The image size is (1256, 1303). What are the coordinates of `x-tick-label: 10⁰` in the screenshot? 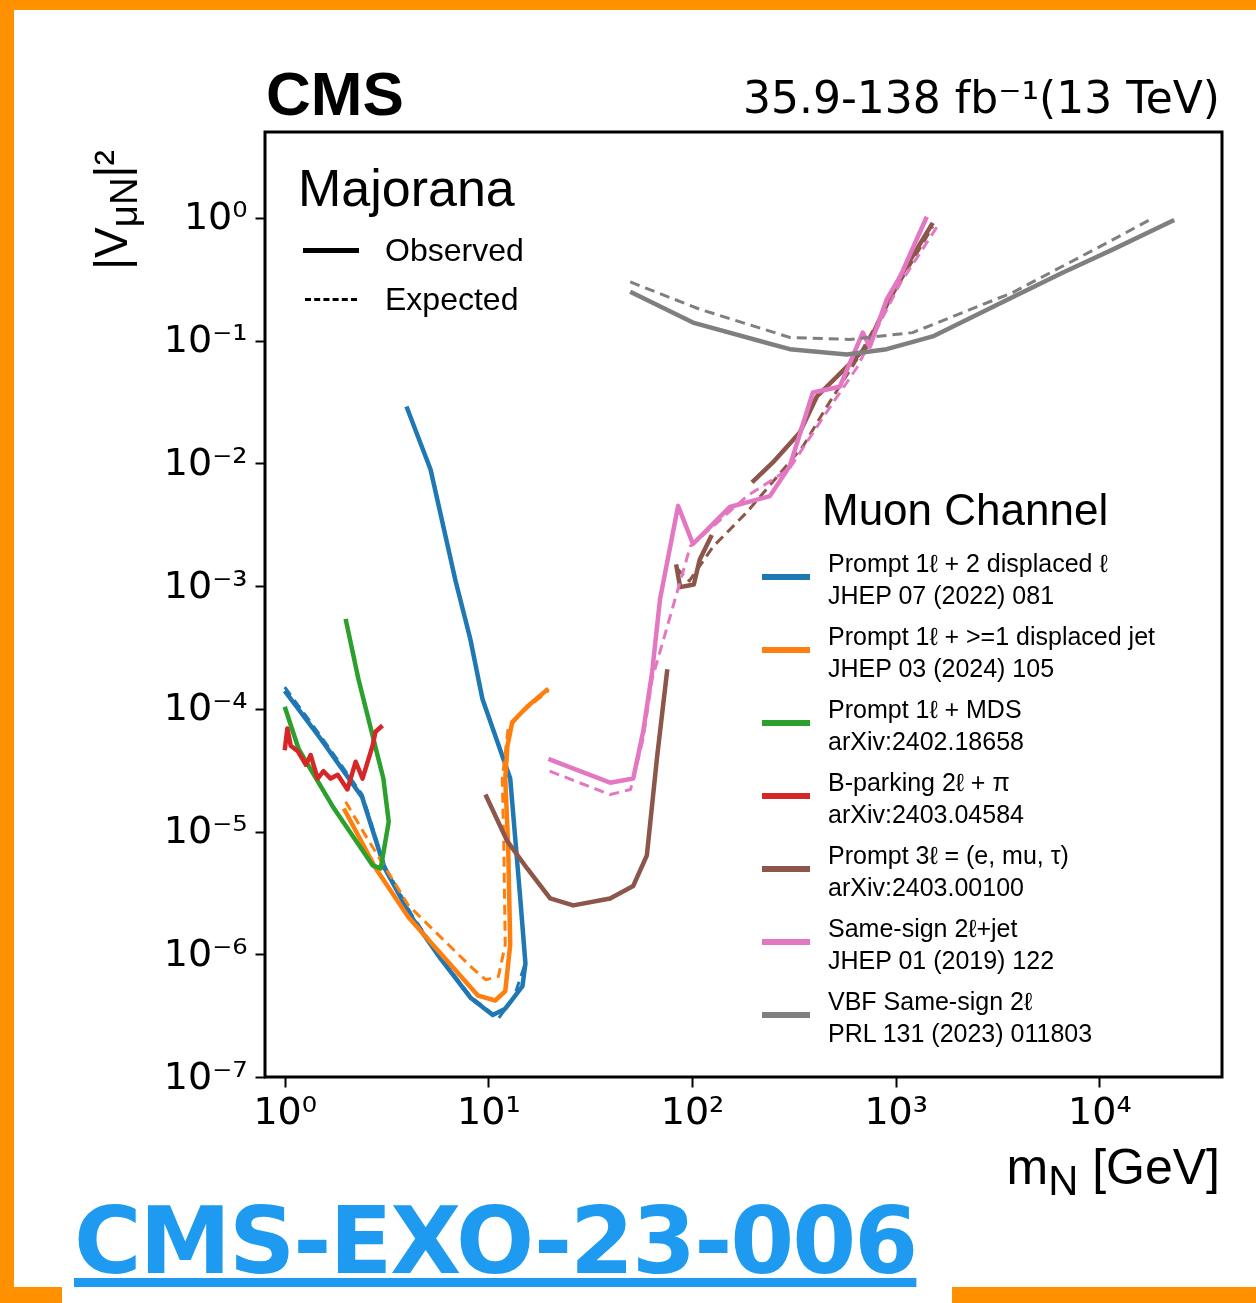 It's located at (285, 1110).